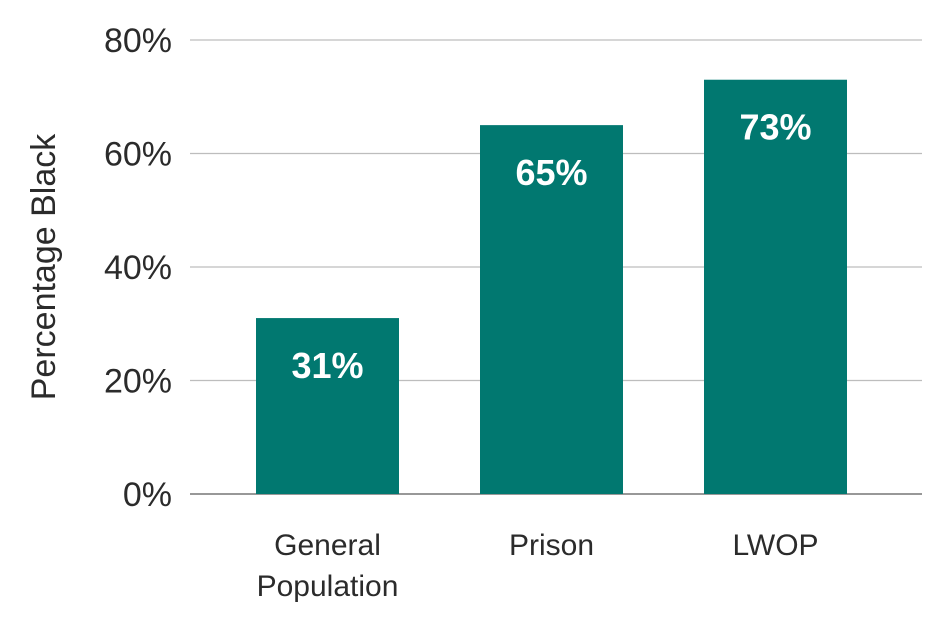  Describe the element at coordinates (551, 545) in the screenshot. I see `x-tick-label: Prison` at that location.